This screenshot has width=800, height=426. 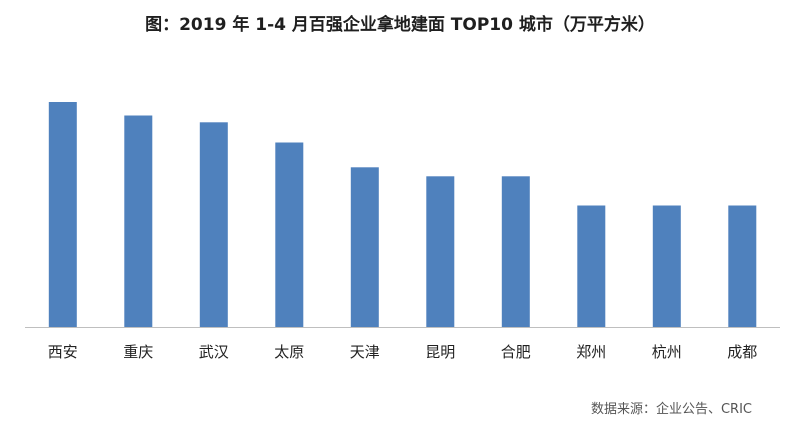 I want to click on x-tick-labels: 西安 重庆 武汉 太原 天津 昆明 合肥 郑州 杭州 成都, so click(x=403, y=352).